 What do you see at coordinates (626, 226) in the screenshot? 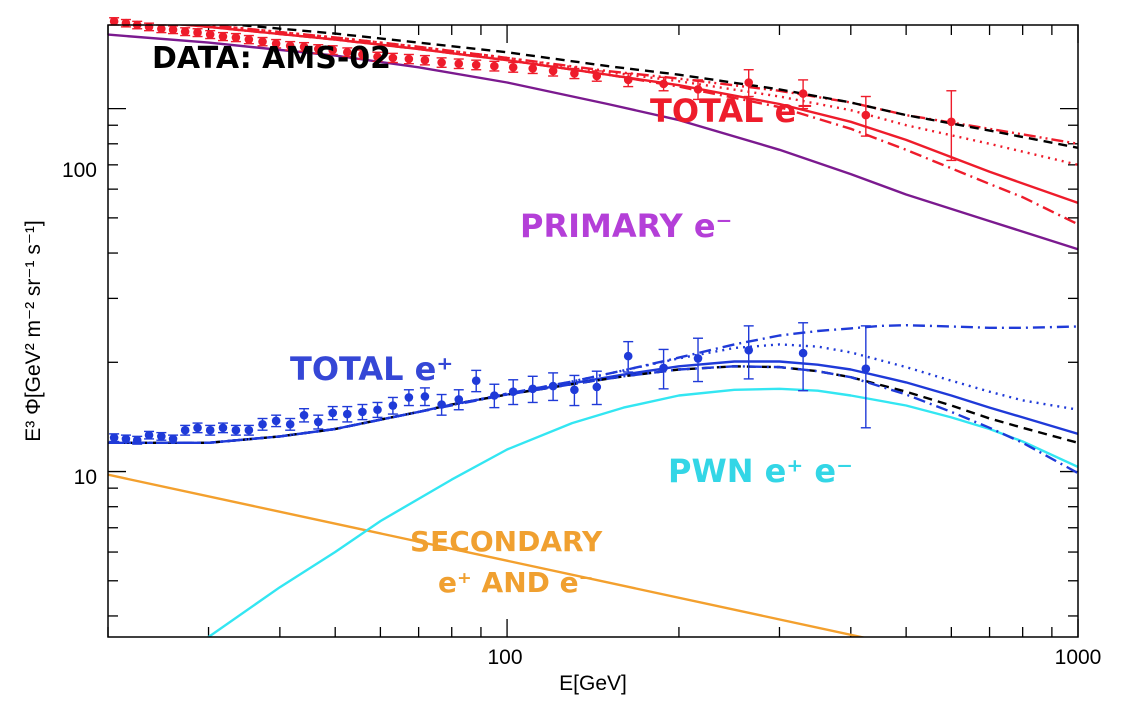
I see `annotation-primary-electrons: PRIMARY e⁻` at bounding box center [626, 226].